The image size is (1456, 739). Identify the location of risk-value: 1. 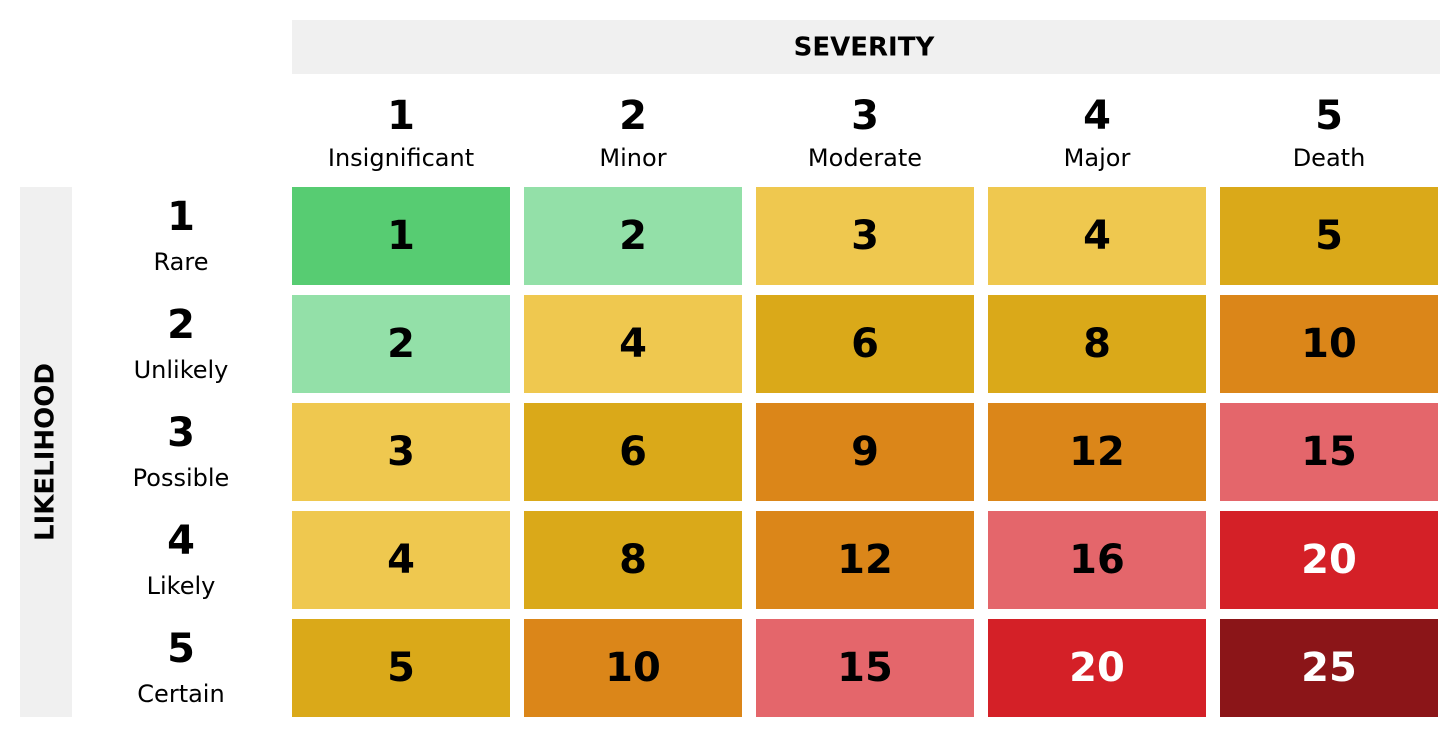
(401, 236).